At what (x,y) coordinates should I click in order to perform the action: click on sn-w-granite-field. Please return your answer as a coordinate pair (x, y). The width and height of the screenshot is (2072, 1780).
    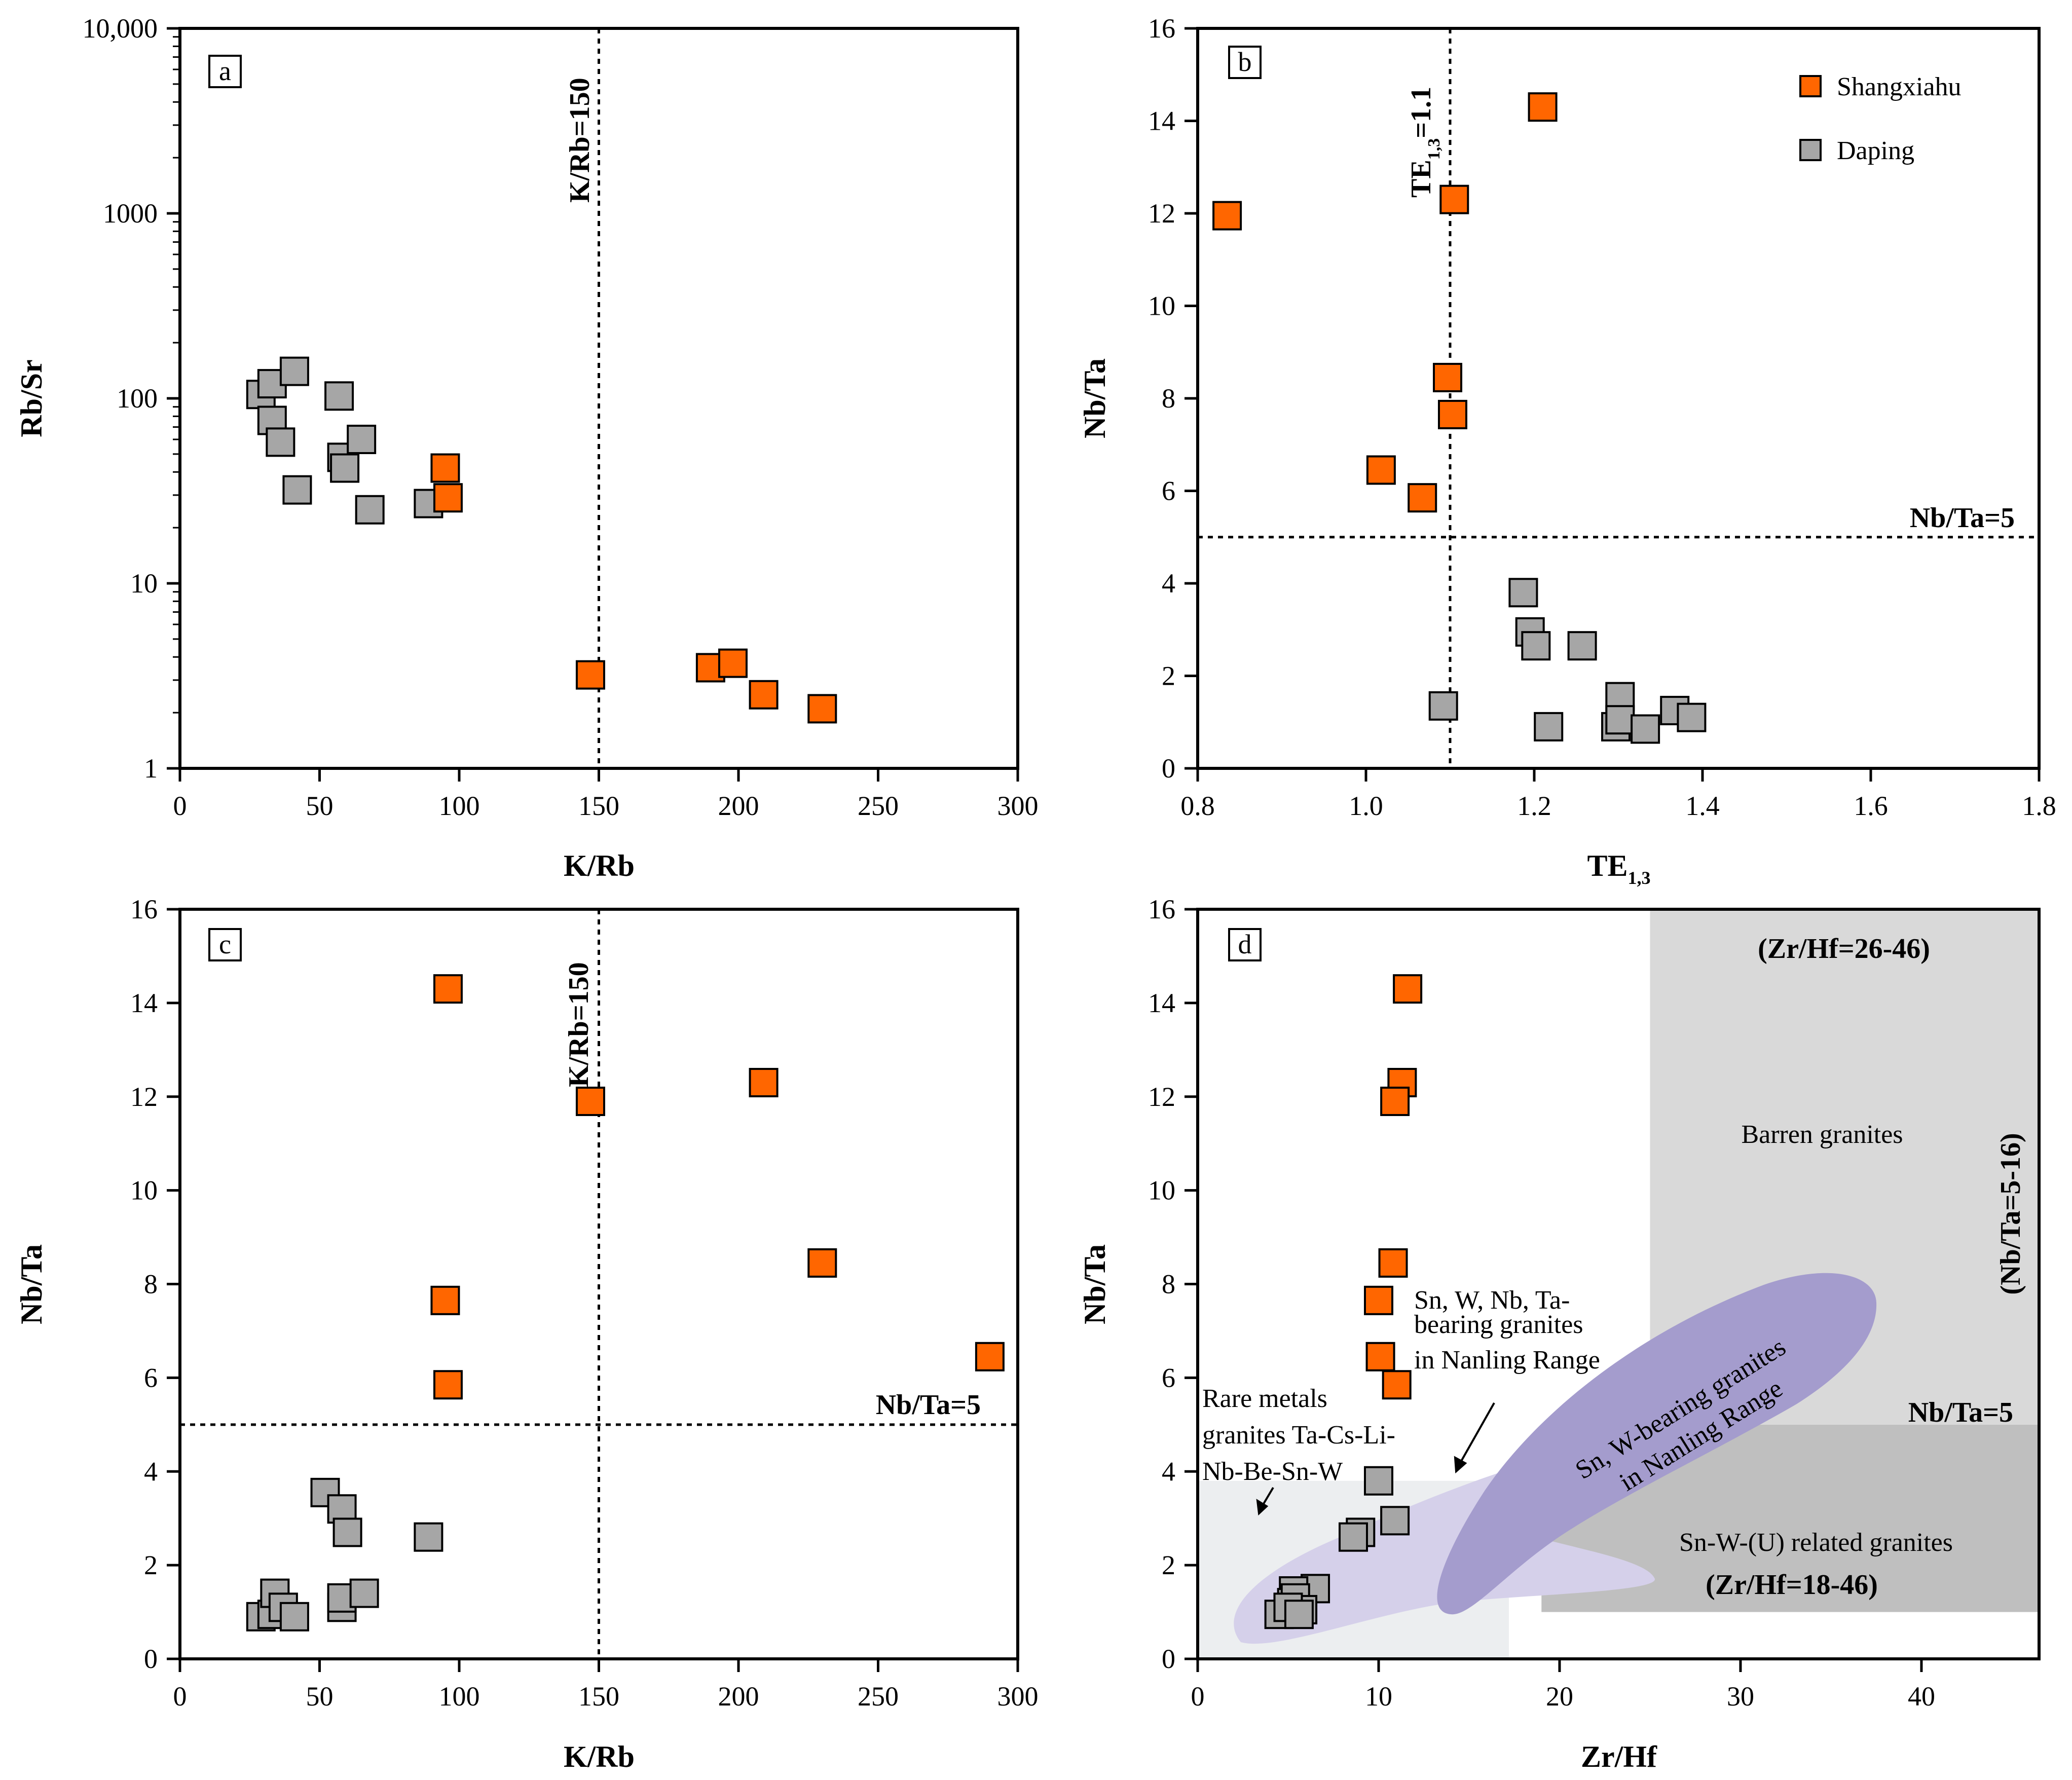
    Looking at the image, I should click on (1657, 1444).